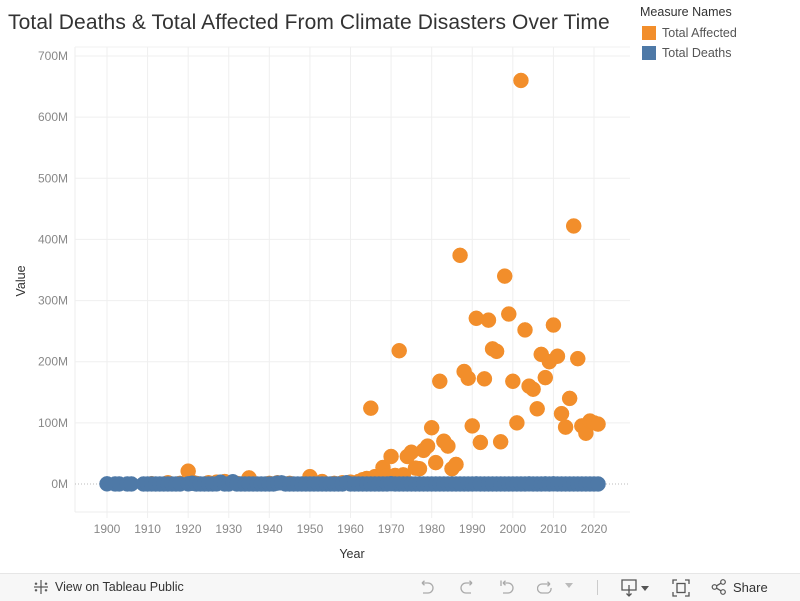  I want to click on x-tick-label: 1970, so click(391, 529).